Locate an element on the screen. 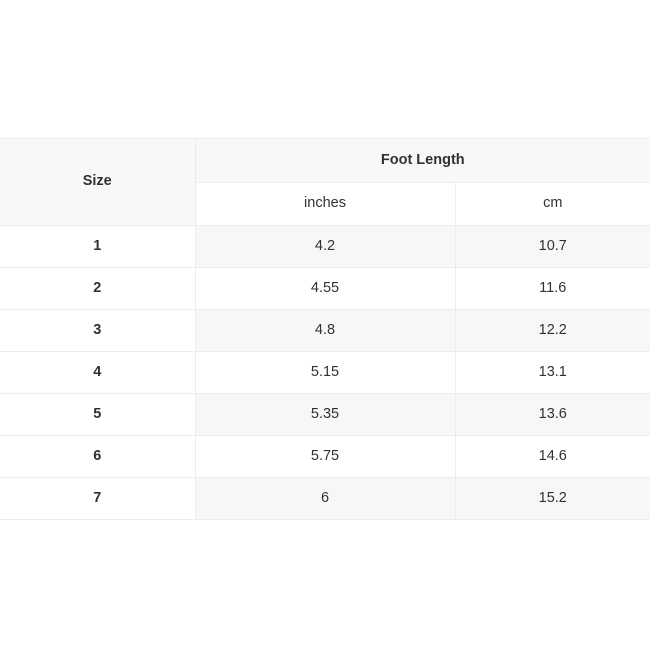  cell-cm: 13.1 is located at coordinates (552, 372).